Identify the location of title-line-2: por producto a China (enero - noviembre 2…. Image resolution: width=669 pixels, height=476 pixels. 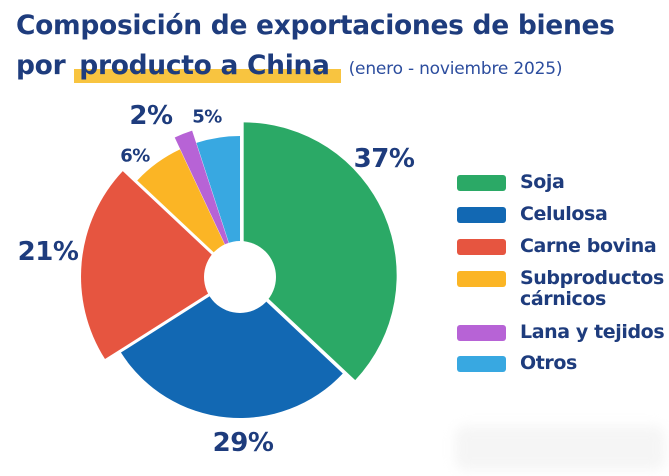
(315, 67).